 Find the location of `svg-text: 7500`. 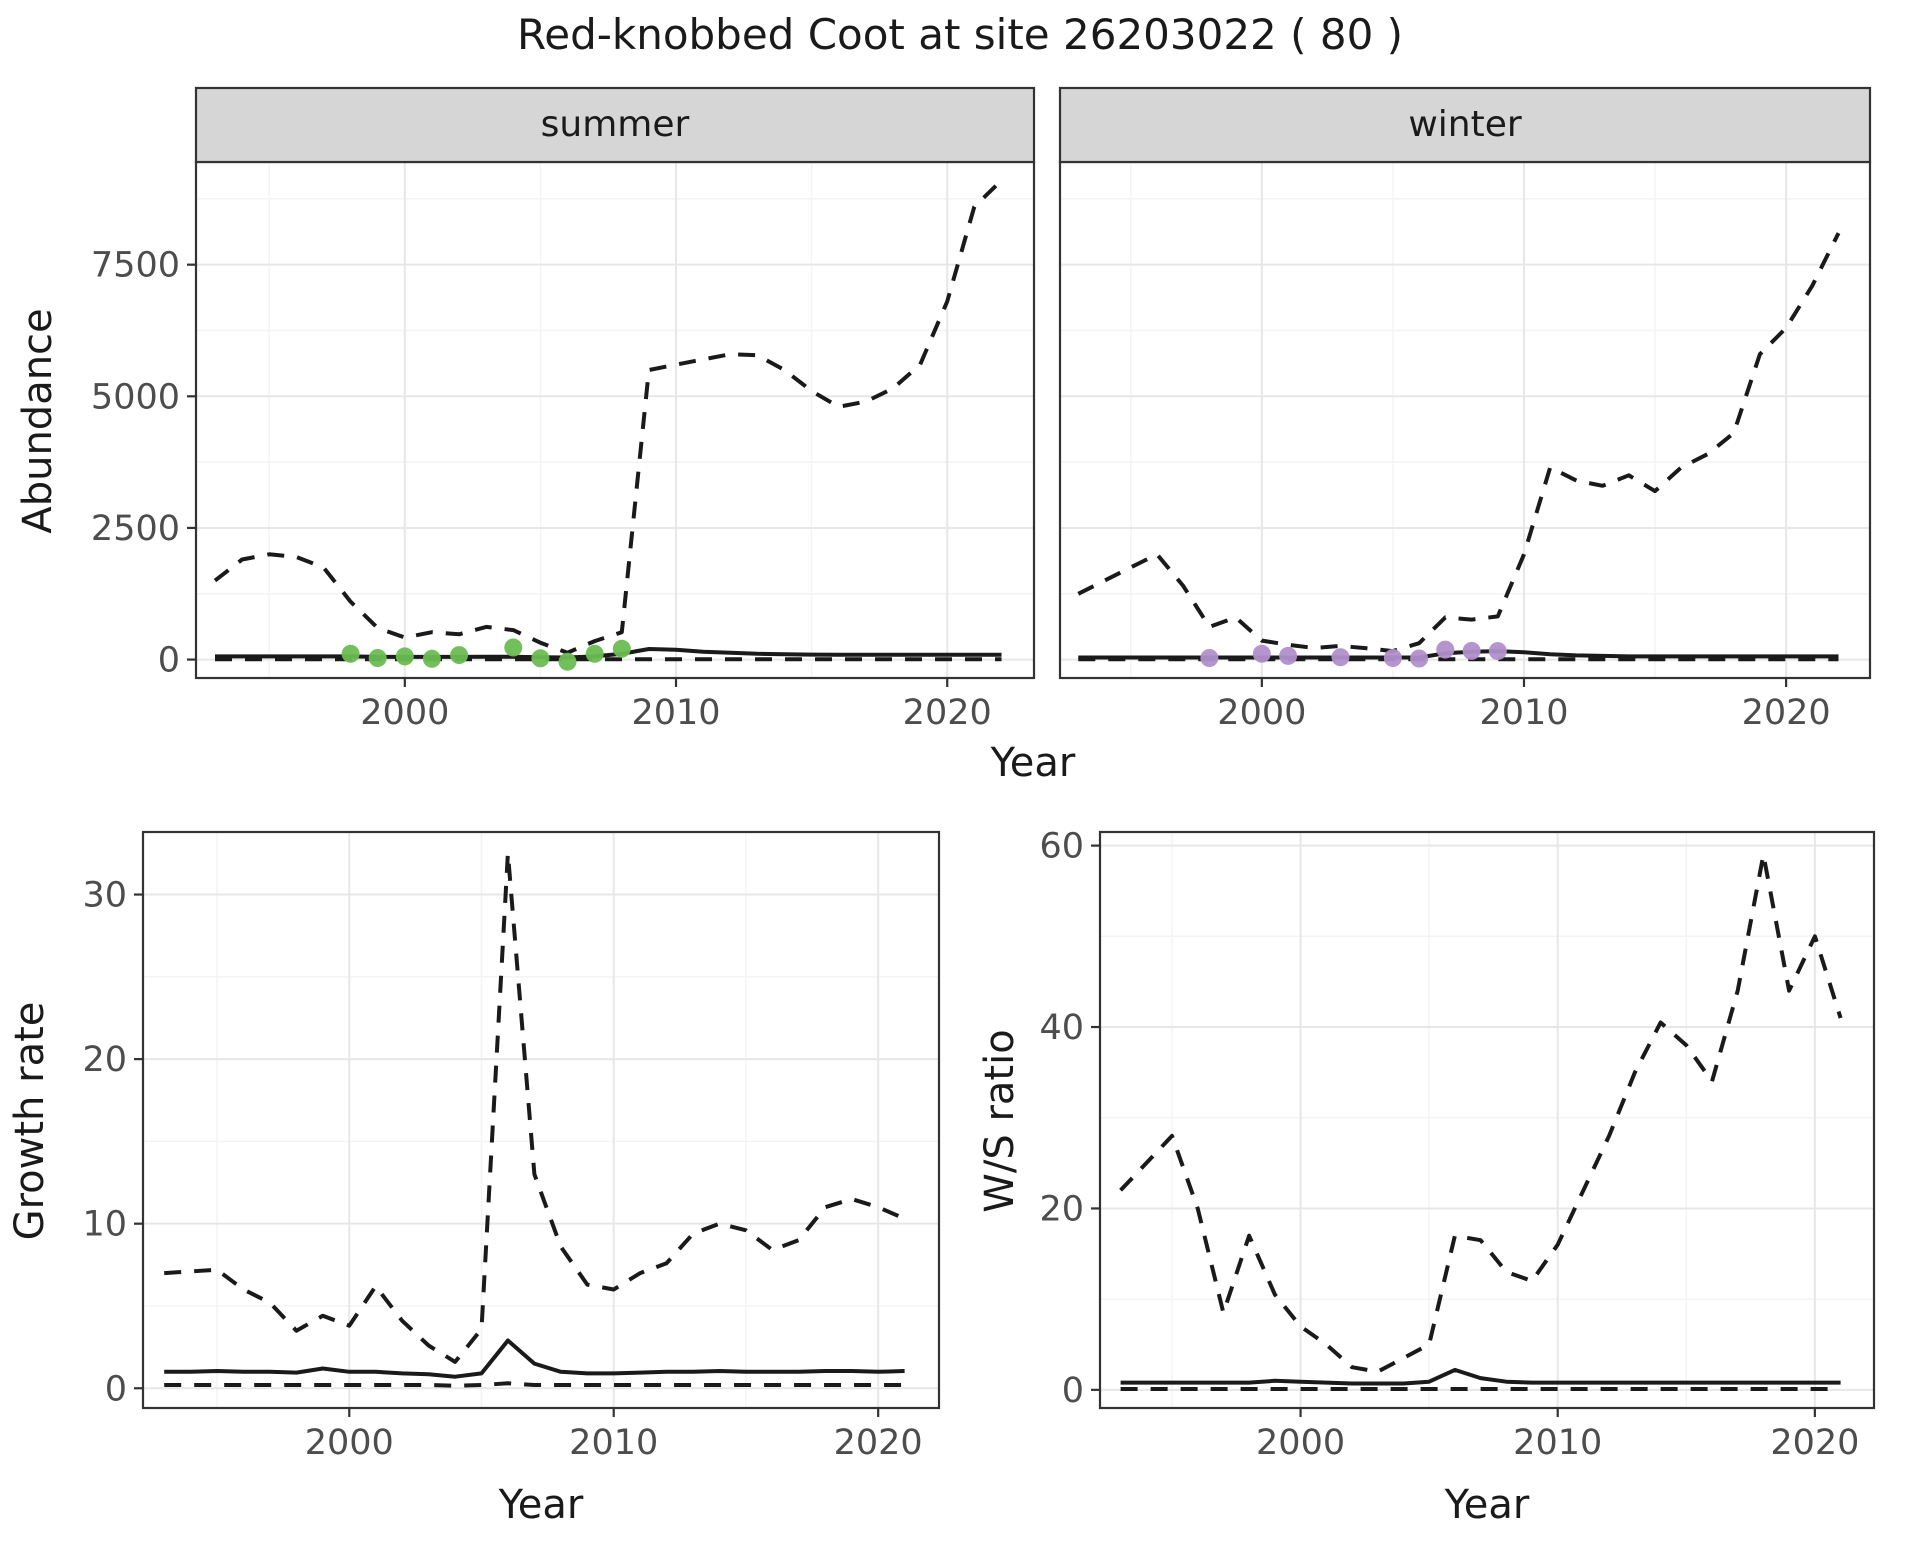

svg-text: 7500 is located at coordinates (135, 266).